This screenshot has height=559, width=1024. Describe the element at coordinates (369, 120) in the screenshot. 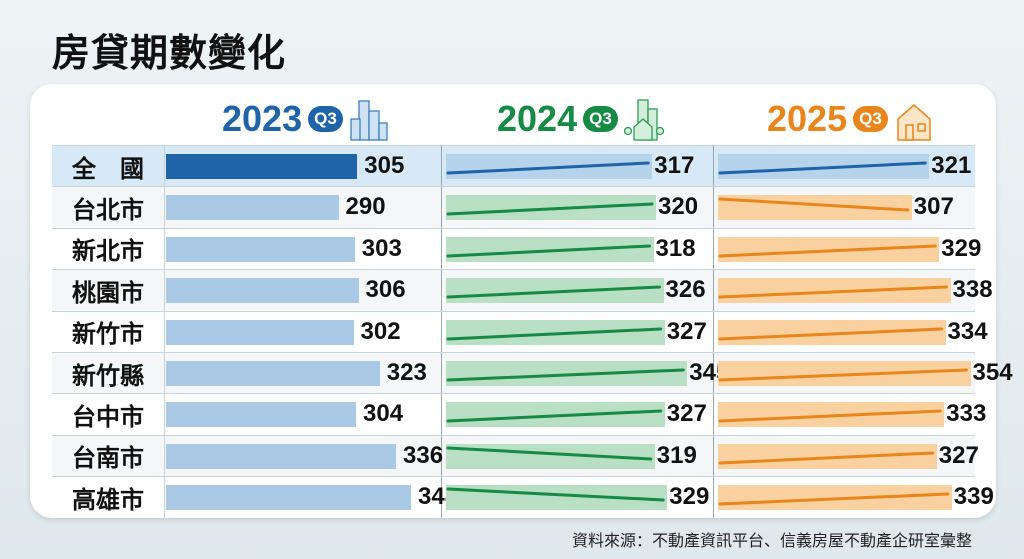

I see `city-buildings-icon` at that location.